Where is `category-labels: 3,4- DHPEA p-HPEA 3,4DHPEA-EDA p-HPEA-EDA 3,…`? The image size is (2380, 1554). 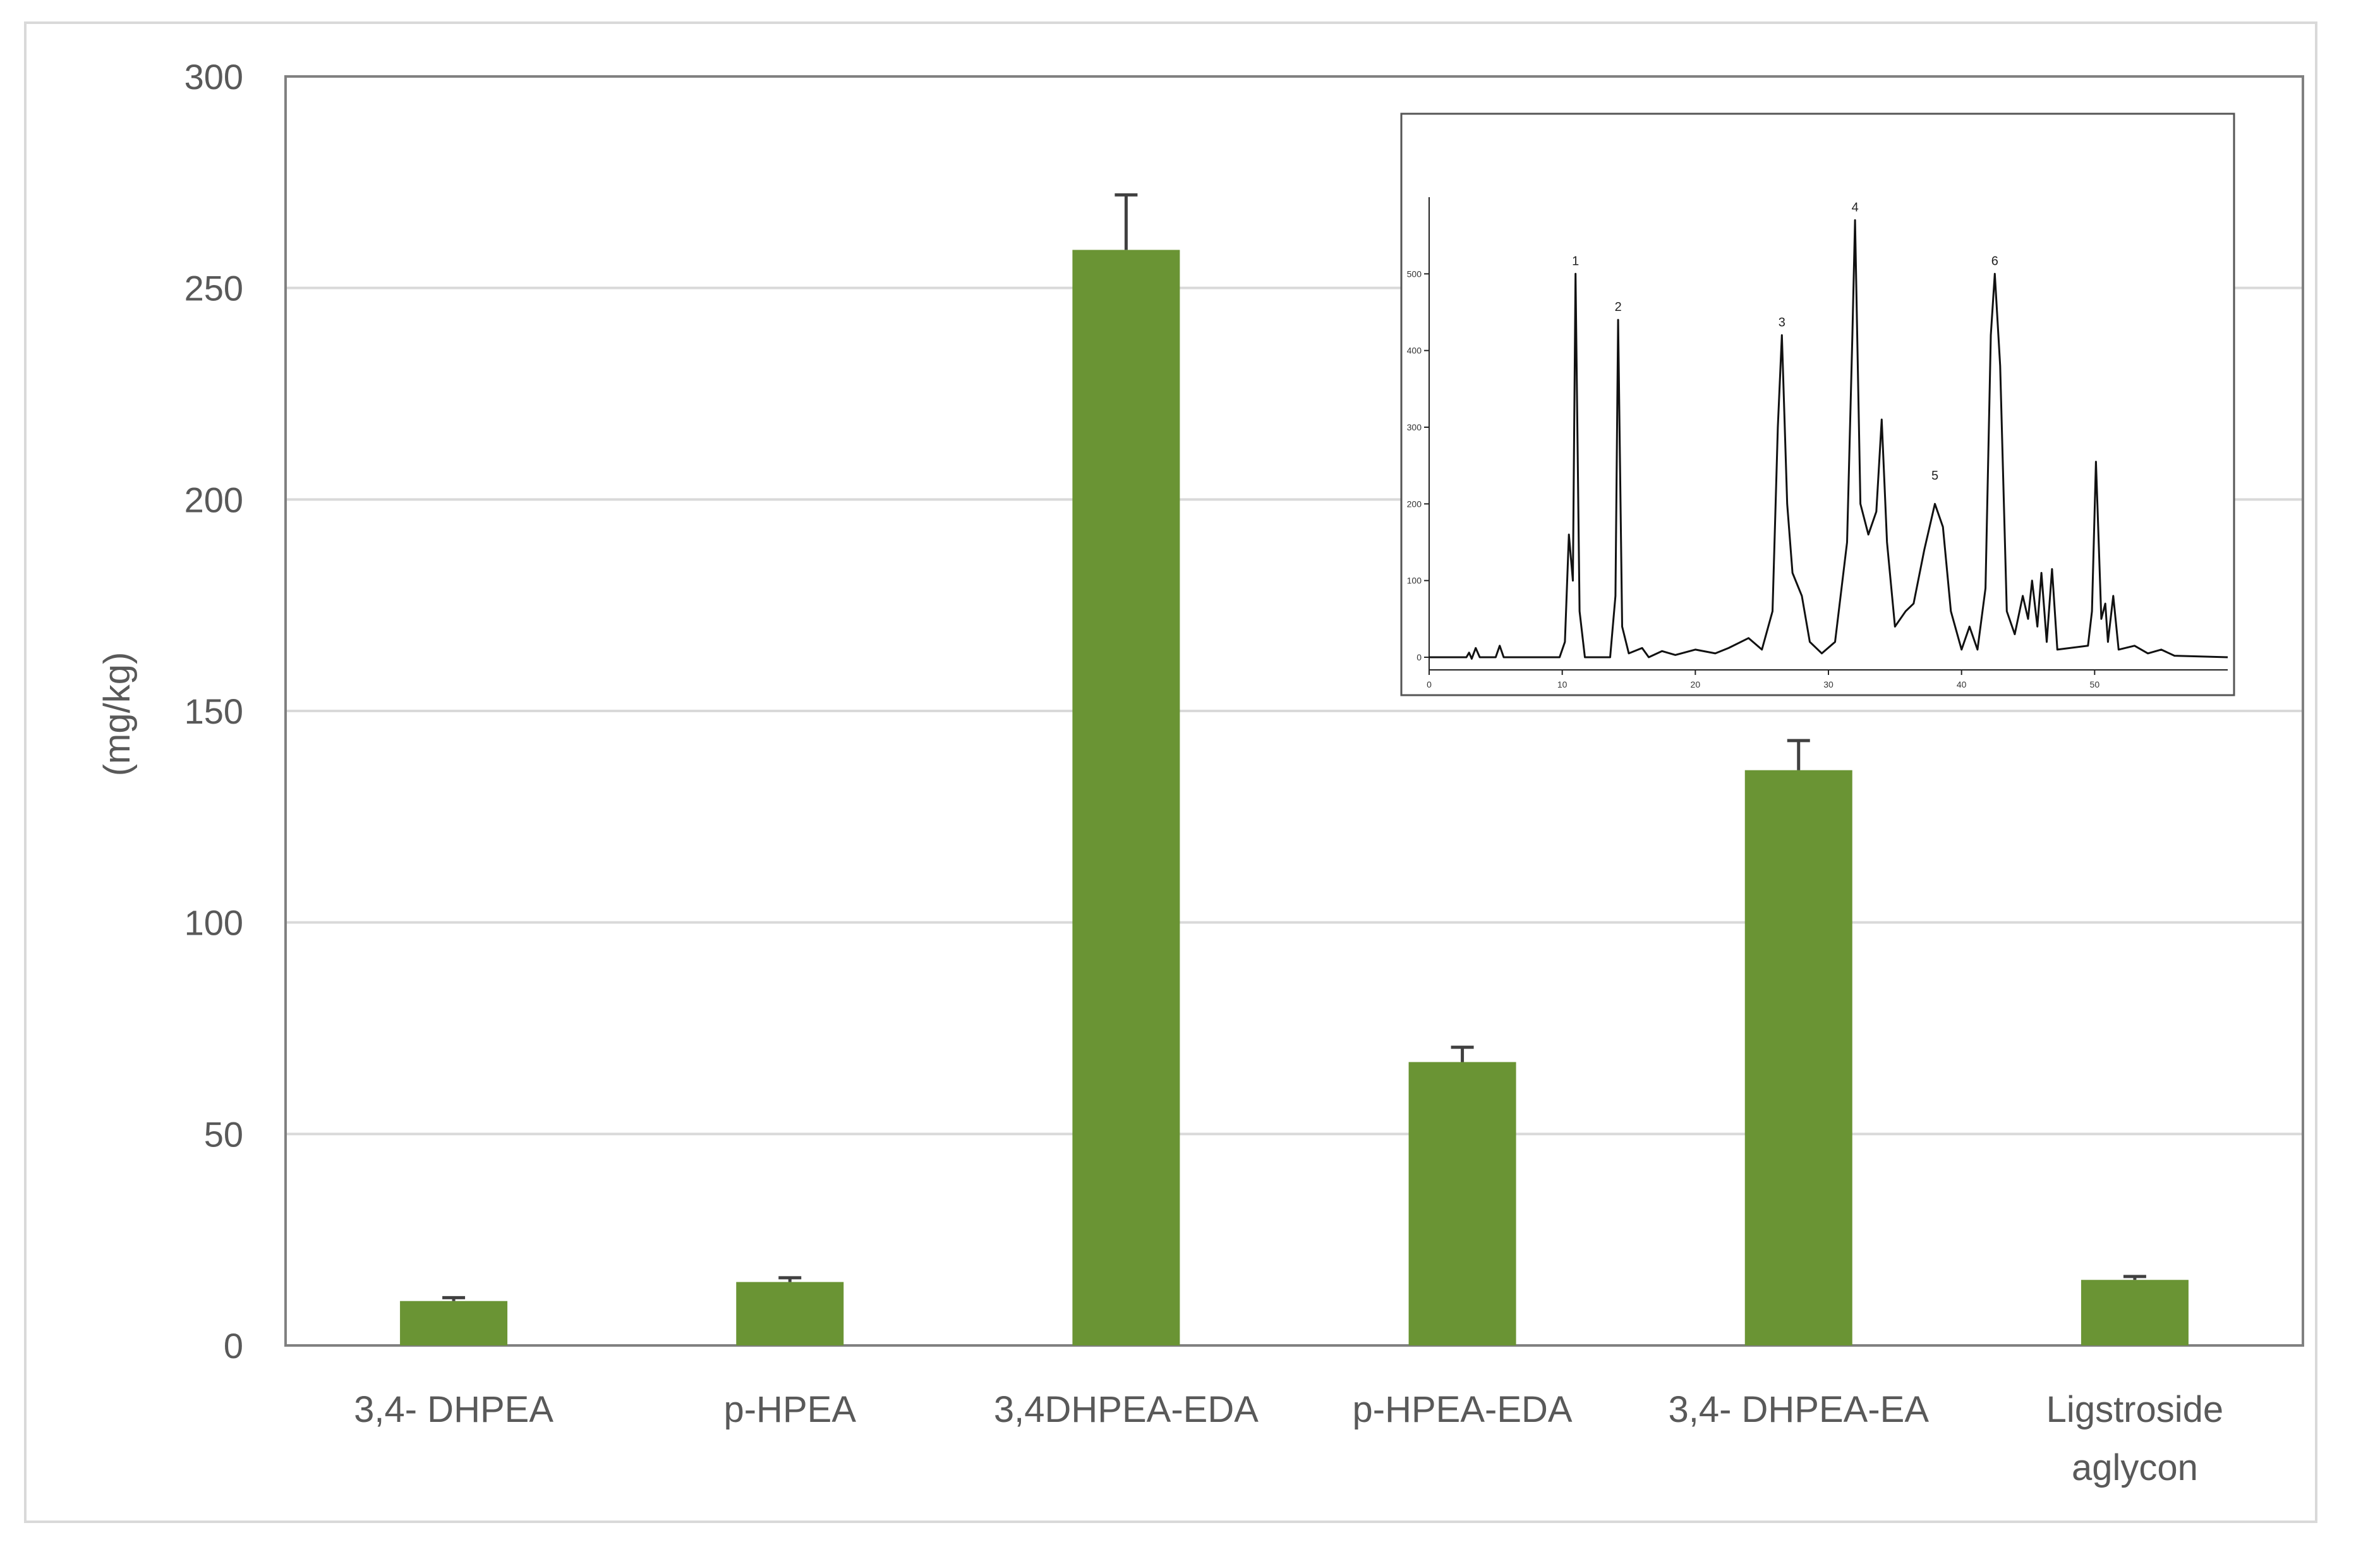 category-labels: 3,4- DHPEA p-HPEA 3,4DHPEA-EDA p-HPEA-EDA 3,… is located at coordinates (1288, 1438).